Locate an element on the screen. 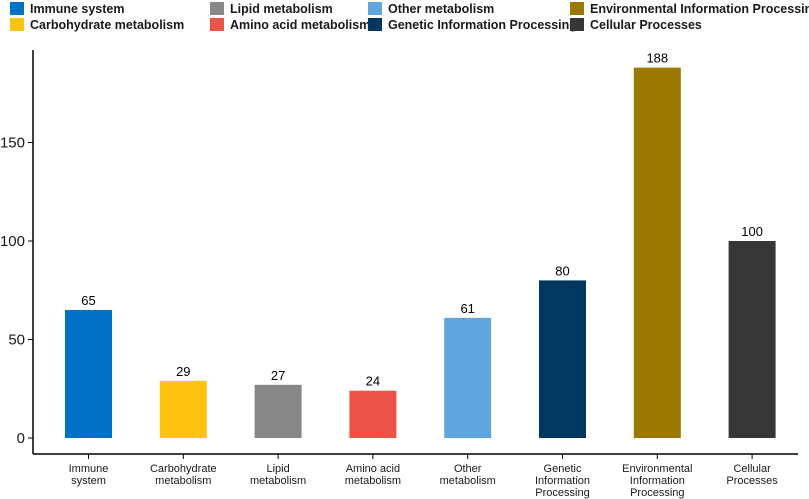  x-tick-label-cellular-processes: Cellular Processes is located at coordinates (752, 475).